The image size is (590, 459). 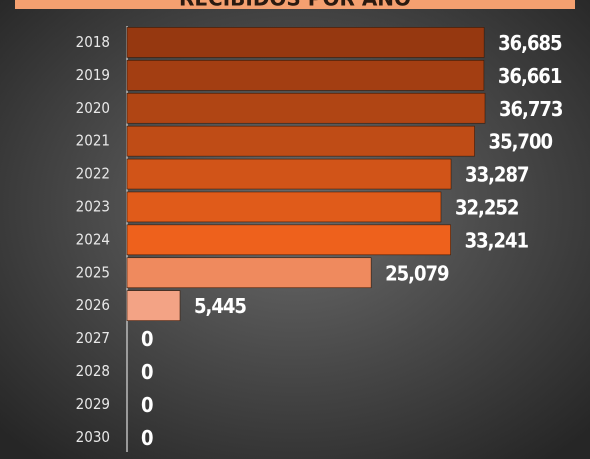 I want to click on y-tick-label: 2029, so click(x=93, y=404).